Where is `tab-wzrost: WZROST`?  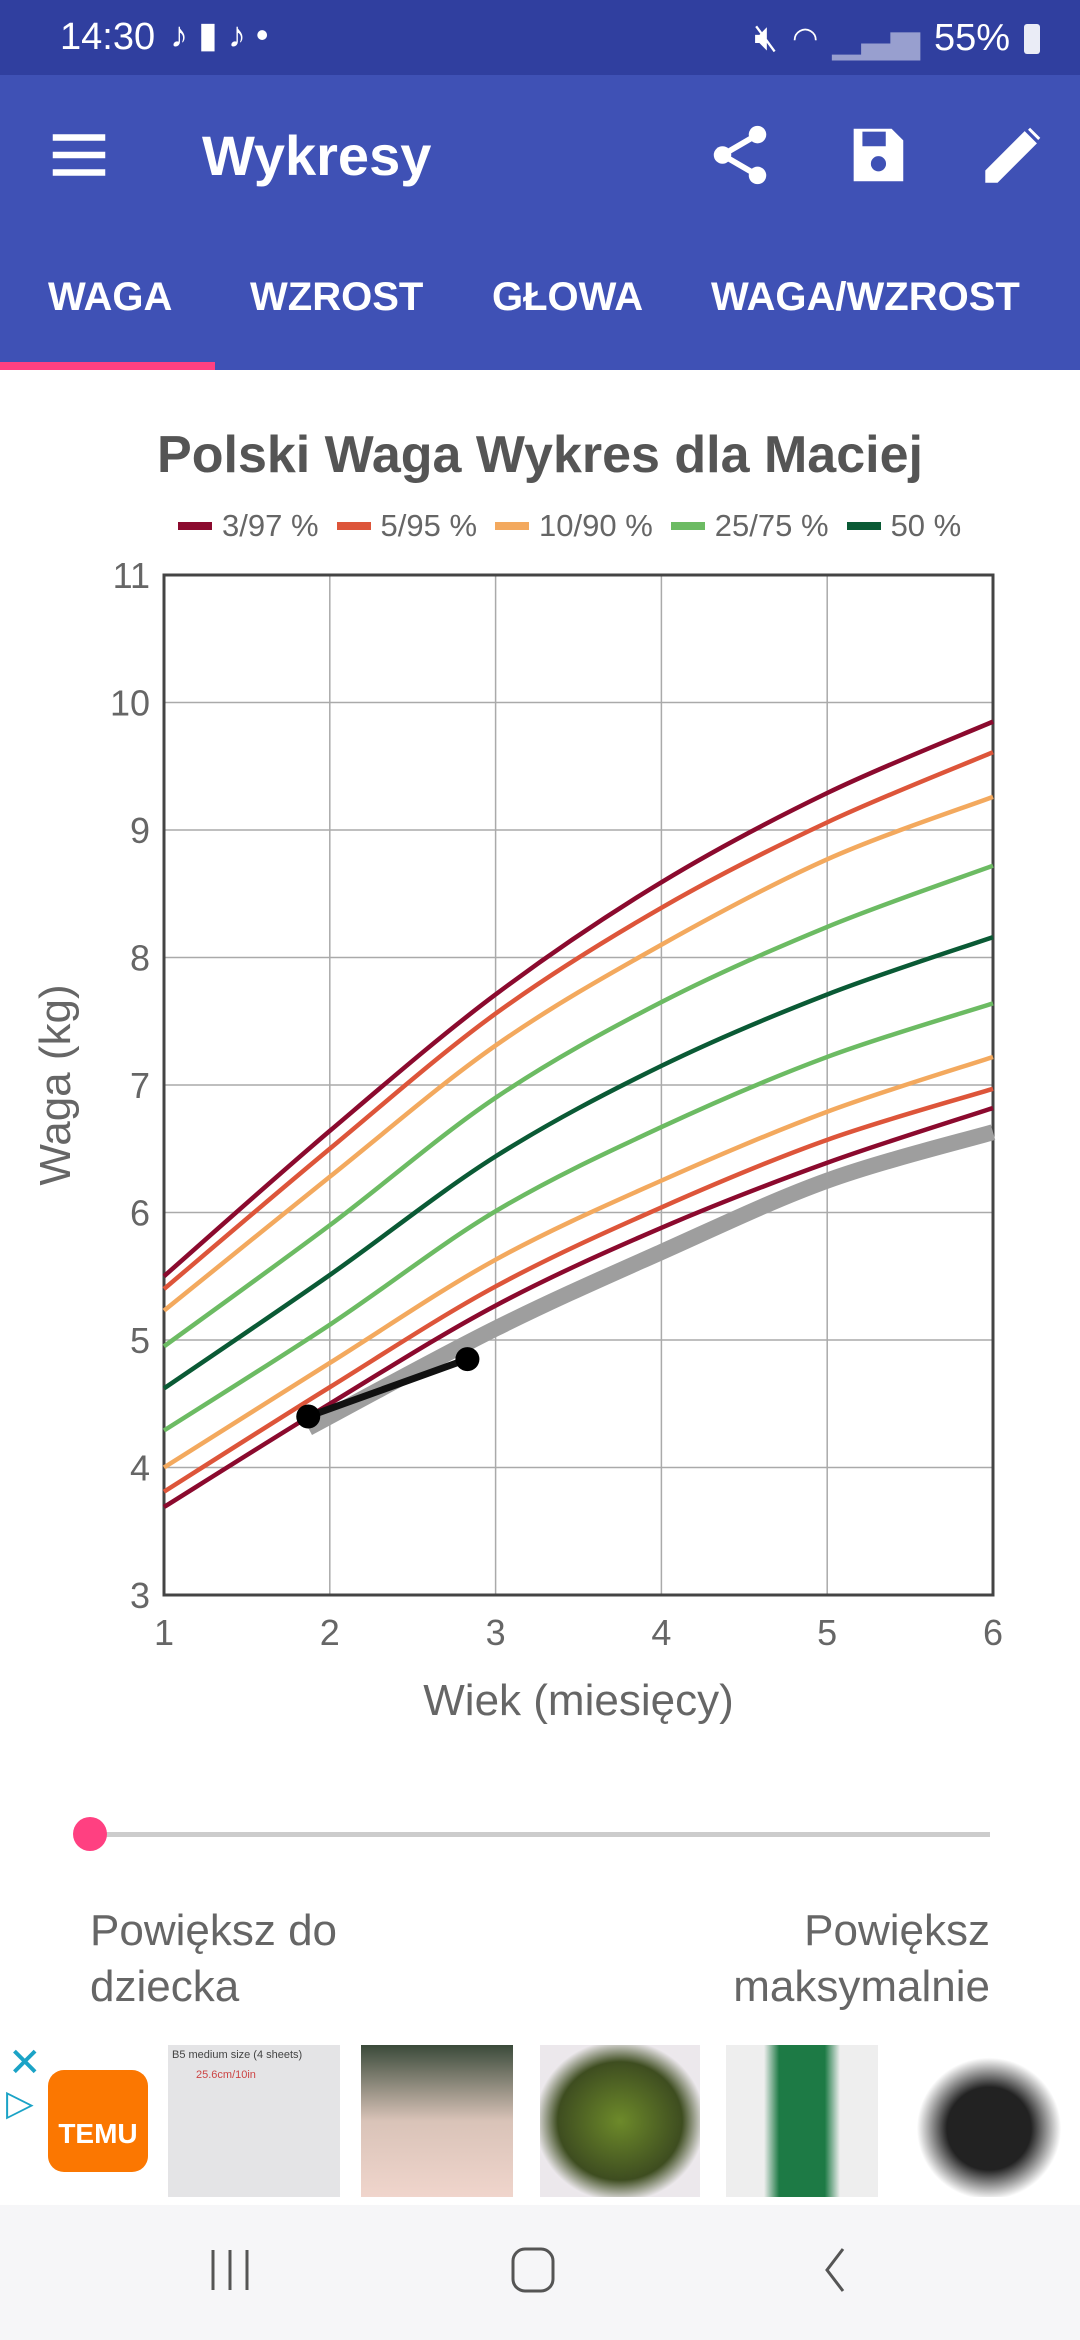
tab-wzrost: WZROST is located at coordinates (337, 297).